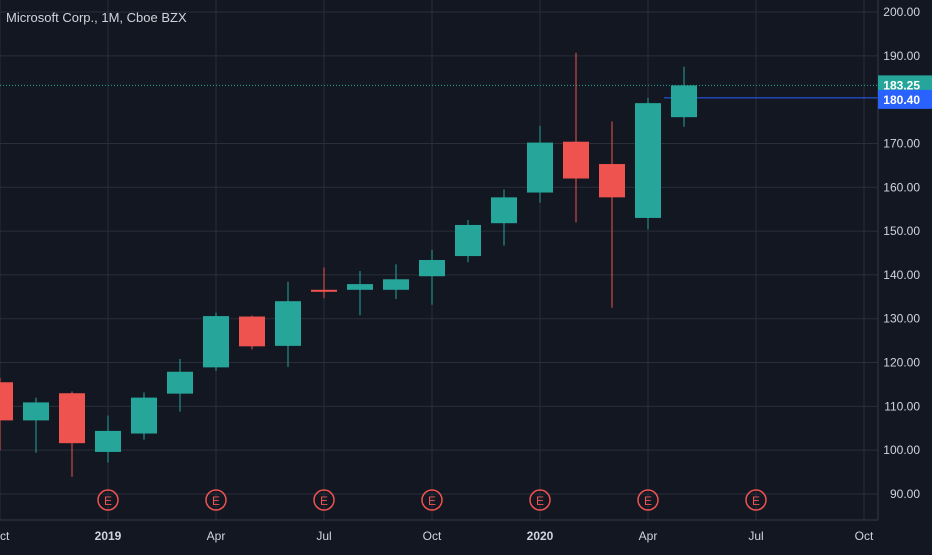 This screenshot has width=932, height=555. Describe the element at coordinates (901, 100) in the screenshot. I see `previous-price-label-text: 180.40` at that location.